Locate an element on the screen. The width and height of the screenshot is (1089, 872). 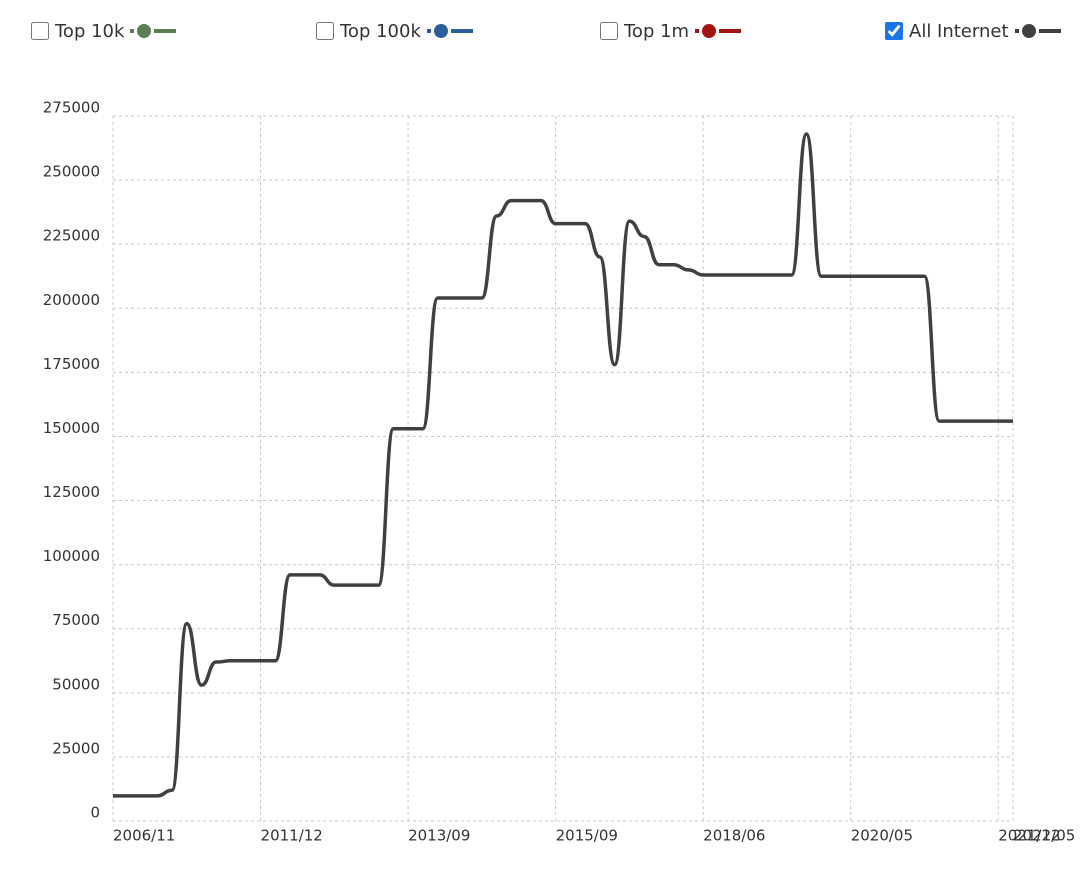
y-tick-label: 50000 is located at coordinates (76, 684).